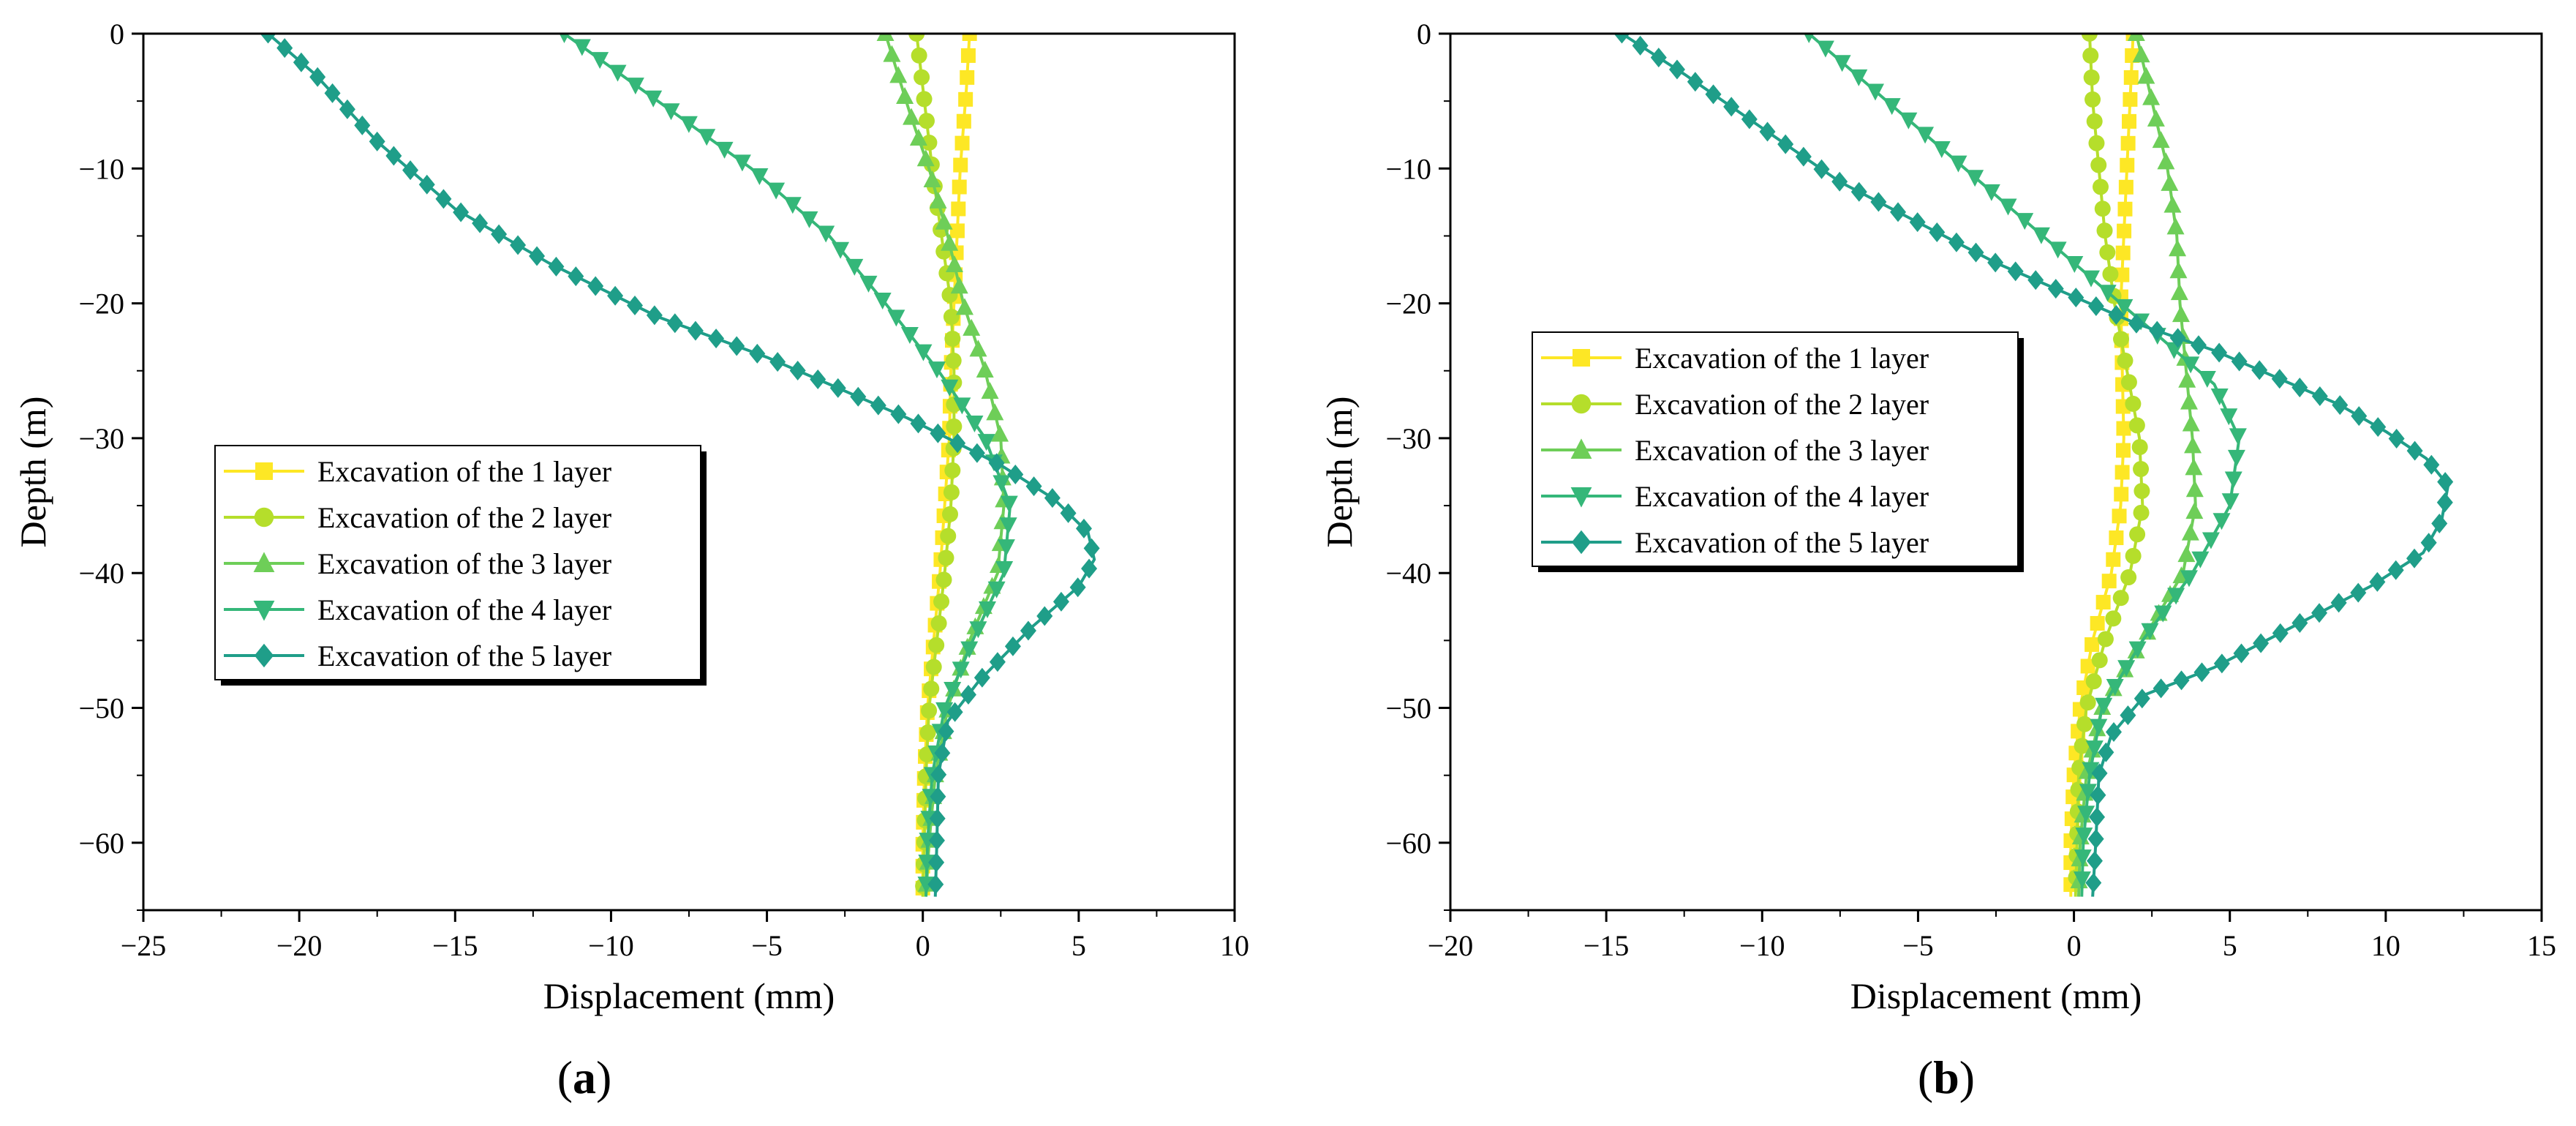  What do you see at coordinates (1762, 945) in the screenshot?
I see `panel-b-x-tick-label: −10` at bounding box center [1762, 945].